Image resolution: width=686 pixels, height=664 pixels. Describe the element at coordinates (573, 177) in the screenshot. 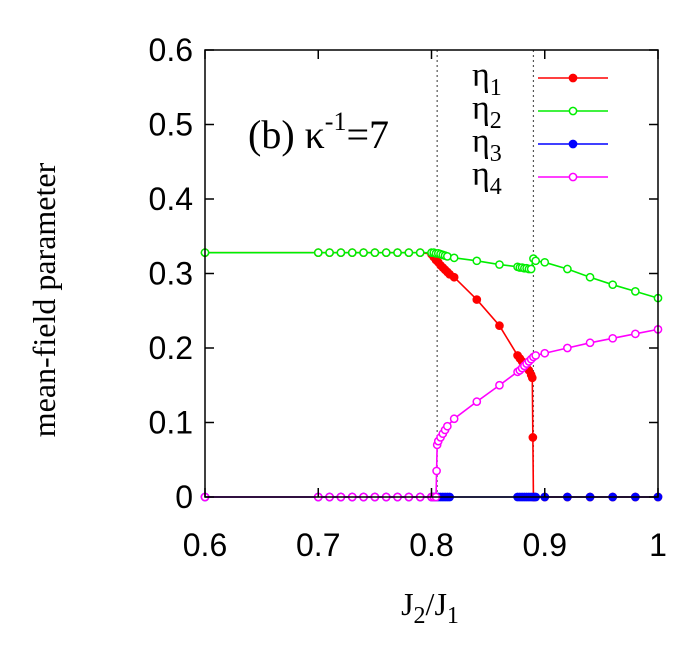

I see `legend-marker-eta4` at that location.